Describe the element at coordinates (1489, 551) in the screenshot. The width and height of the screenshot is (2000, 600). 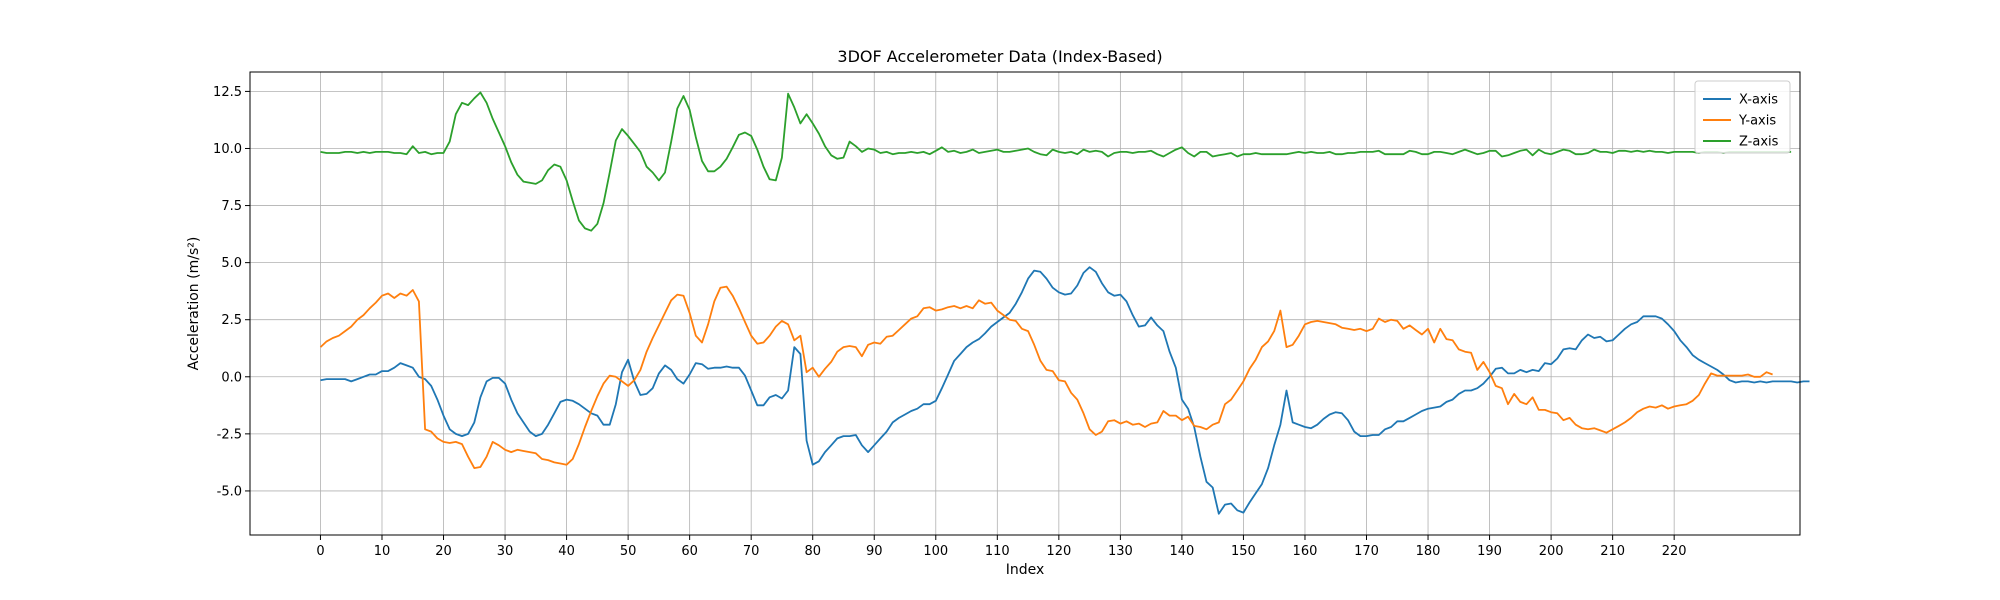
I see `x-tick-label: 190` at that location.